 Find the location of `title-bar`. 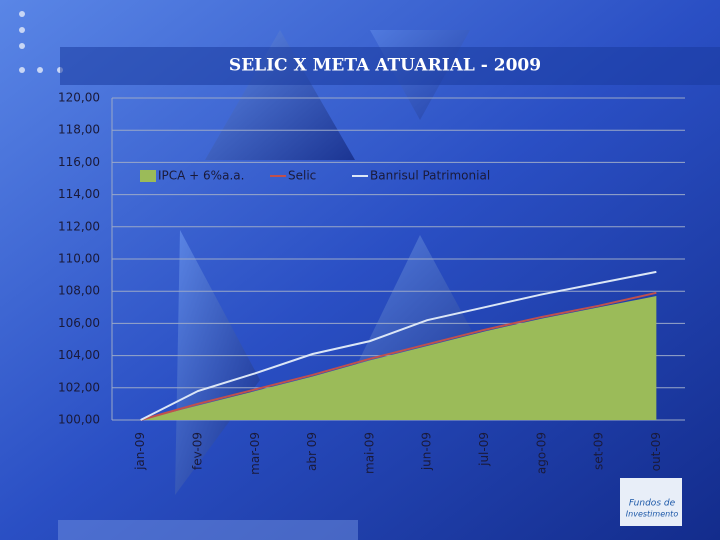

title-bar is located at coordinates (390, 66).